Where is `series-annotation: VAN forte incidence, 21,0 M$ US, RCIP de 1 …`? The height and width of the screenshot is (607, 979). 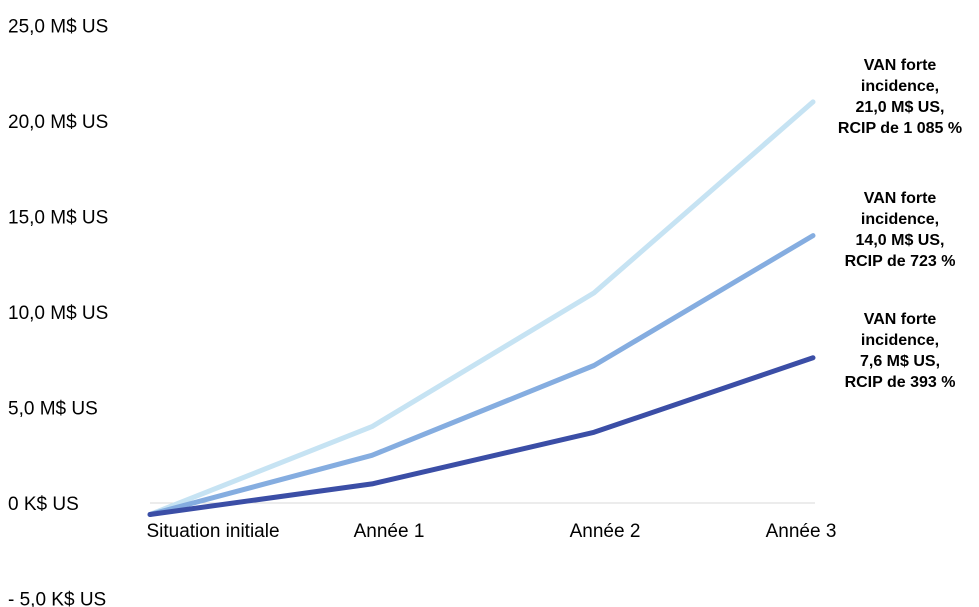
series-annotation: VAN forte incidence, 21,0 M$ US, RCIP de 1 … is located at coordinates (900, 97).